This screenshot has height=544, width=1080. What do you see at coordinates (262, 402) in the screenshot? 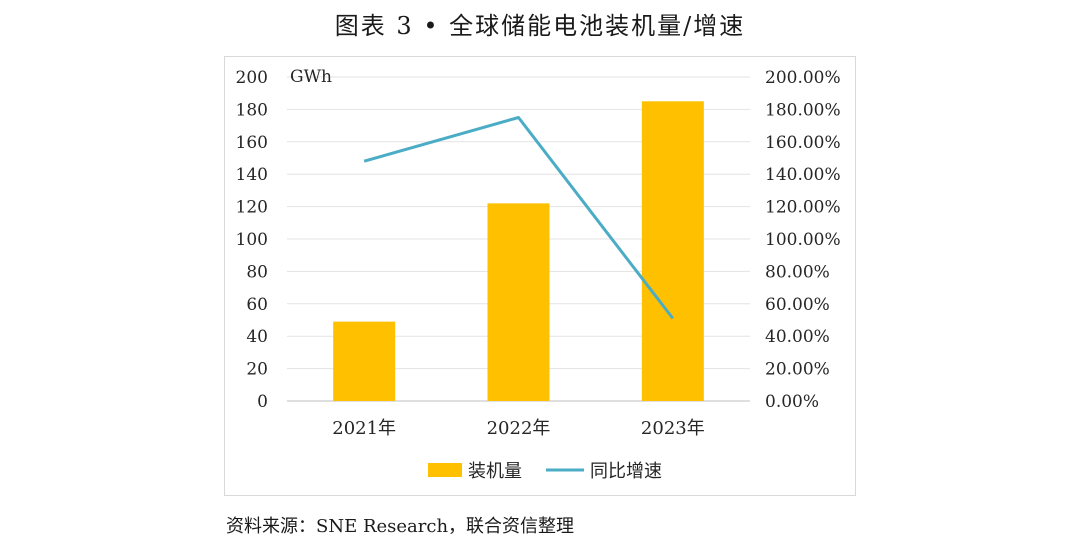
I see `y-left-tick-label: 0` at bounding box center [262, 402].